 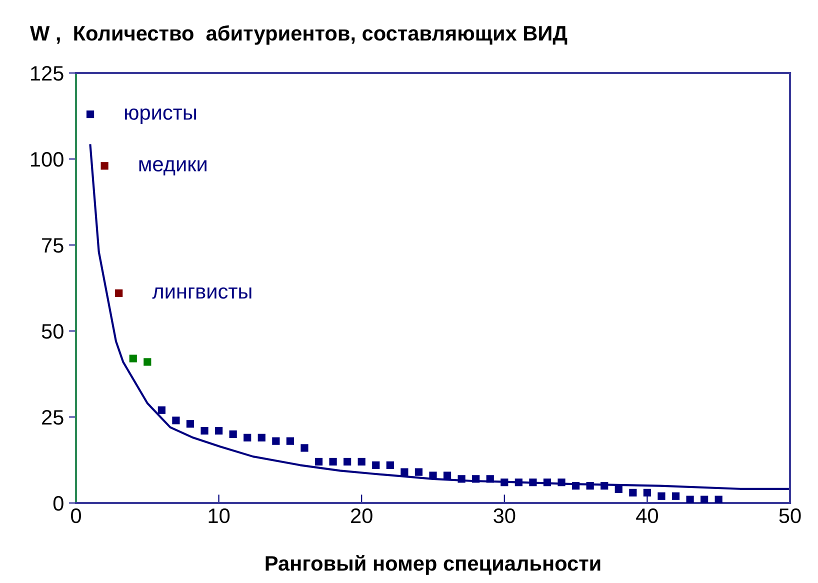 What do you see at coordinates (53, 331) in the screenshot?
I see `y-tick-label: 50` at bounding box center [53, 331].